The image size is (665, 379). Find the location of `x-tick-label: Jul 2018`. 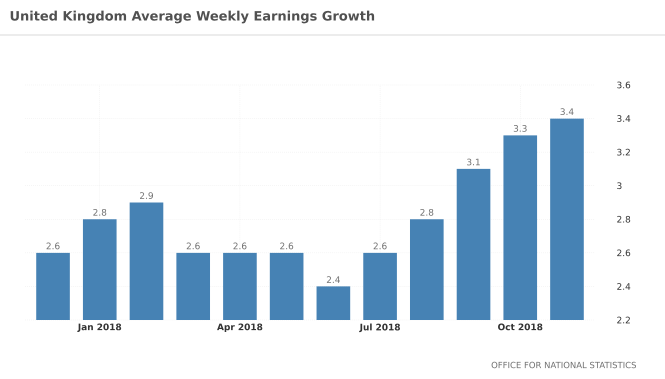

x-tick-label: Jul 2018 is located at coordinates (379, 328).